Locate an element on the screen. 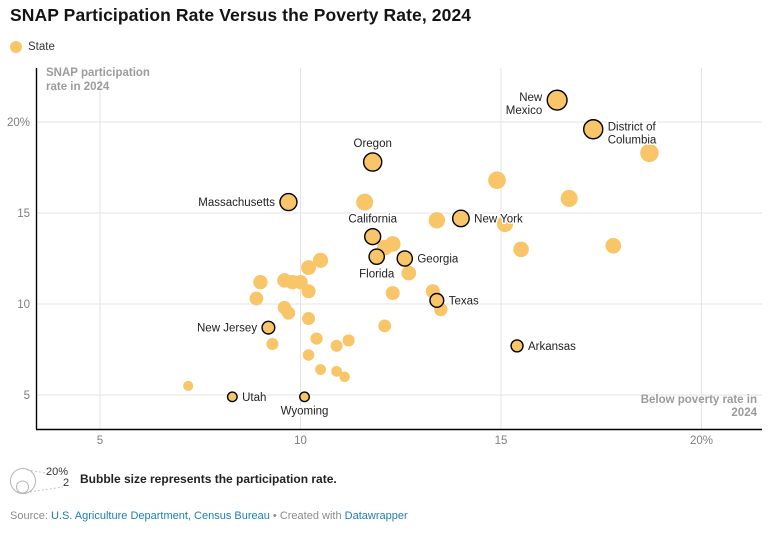 Image resolution: width=778 pixels, height=534 pixels. state-bubble-florida is located at coordinates (377, 257).